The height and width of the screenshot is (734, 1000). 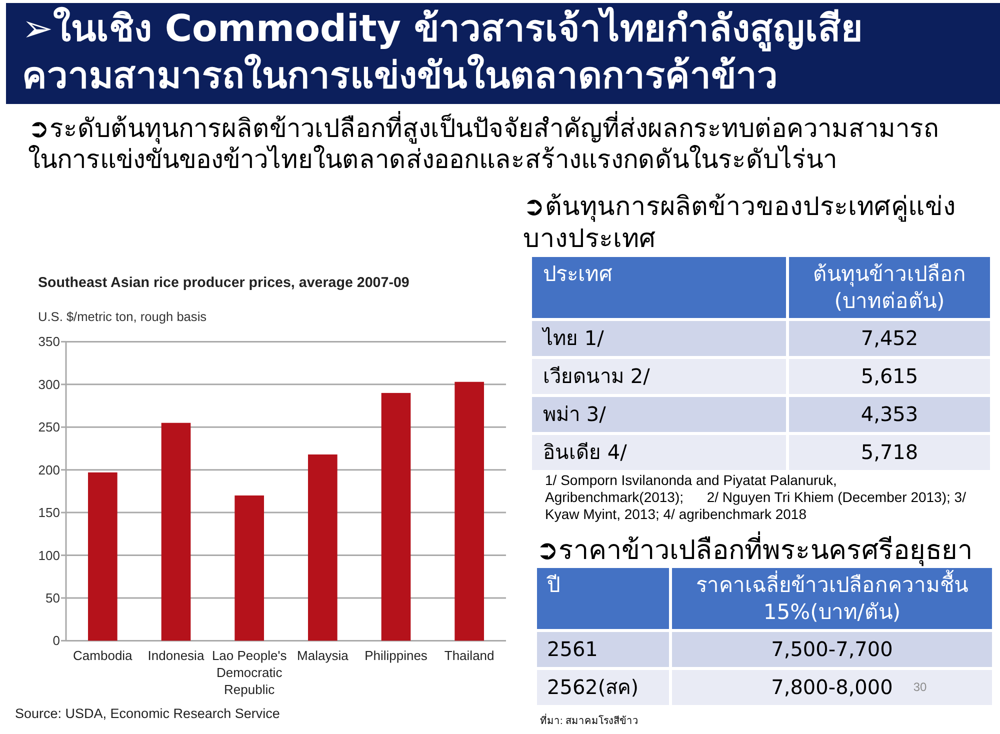 What do you see at coordinates (442, 52) in the screenshot?
I see `text: ➢ในเชิง Commodity ข้าวสารเจ้าไทยกำลังสูญเสีย ความสามารถในการแข่งขันในตลาดการค้าข้าว` at bounding box center [442, 52].